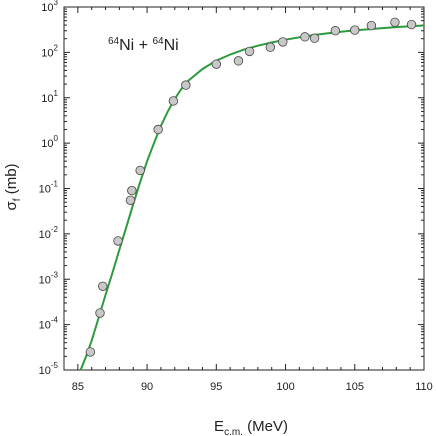 This screenshot has width=436, height=436. Describe the element at coordinates (49, 97) in the screenshot. I see `y-tick-label: 10¹` at that location.